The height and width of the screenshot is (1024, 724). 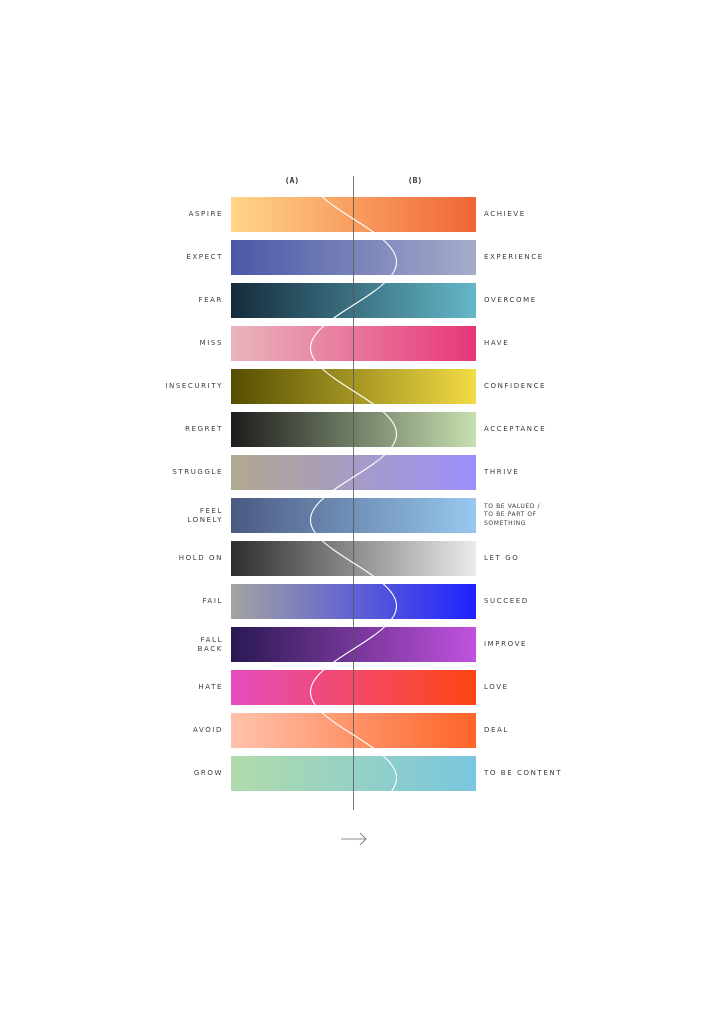 I want to click on label-b: ACHIEVE, so click(x=505, y=214).